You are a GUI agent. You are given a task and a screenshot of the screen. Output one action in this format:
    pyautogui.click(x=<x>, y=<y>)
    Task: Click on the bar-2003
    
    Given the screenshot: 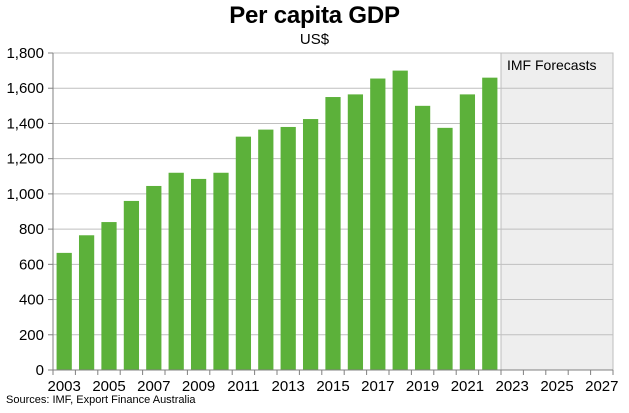 What is the action you would take?
    pyautogui.click(x=64, y=311)
    